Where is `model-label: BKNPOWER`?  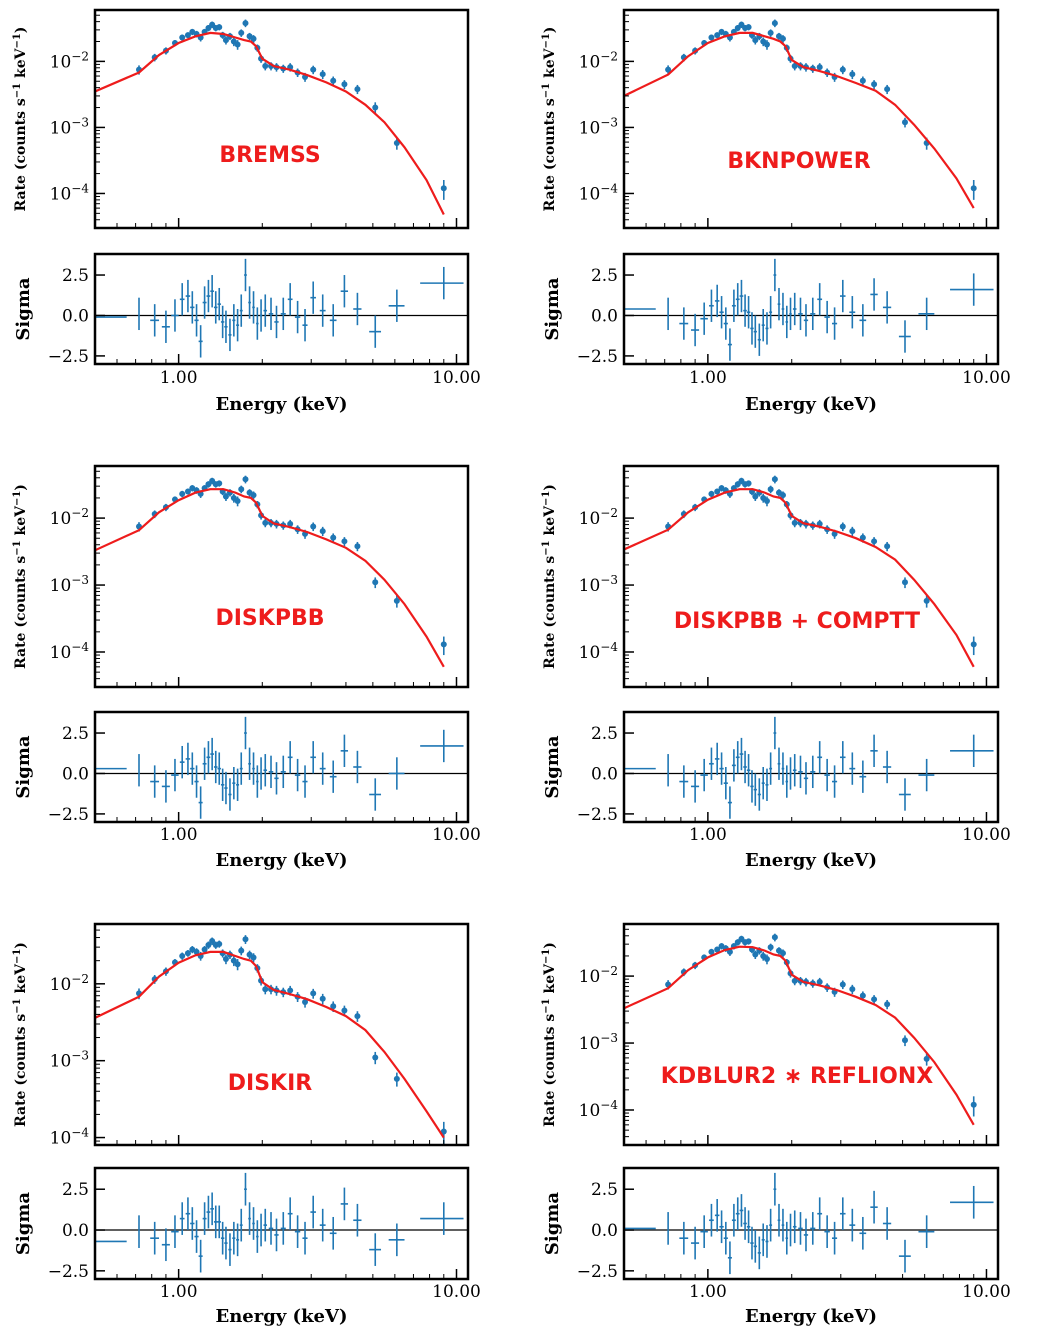
model-label: BKNPOWER is located at coordinates (798, 161).